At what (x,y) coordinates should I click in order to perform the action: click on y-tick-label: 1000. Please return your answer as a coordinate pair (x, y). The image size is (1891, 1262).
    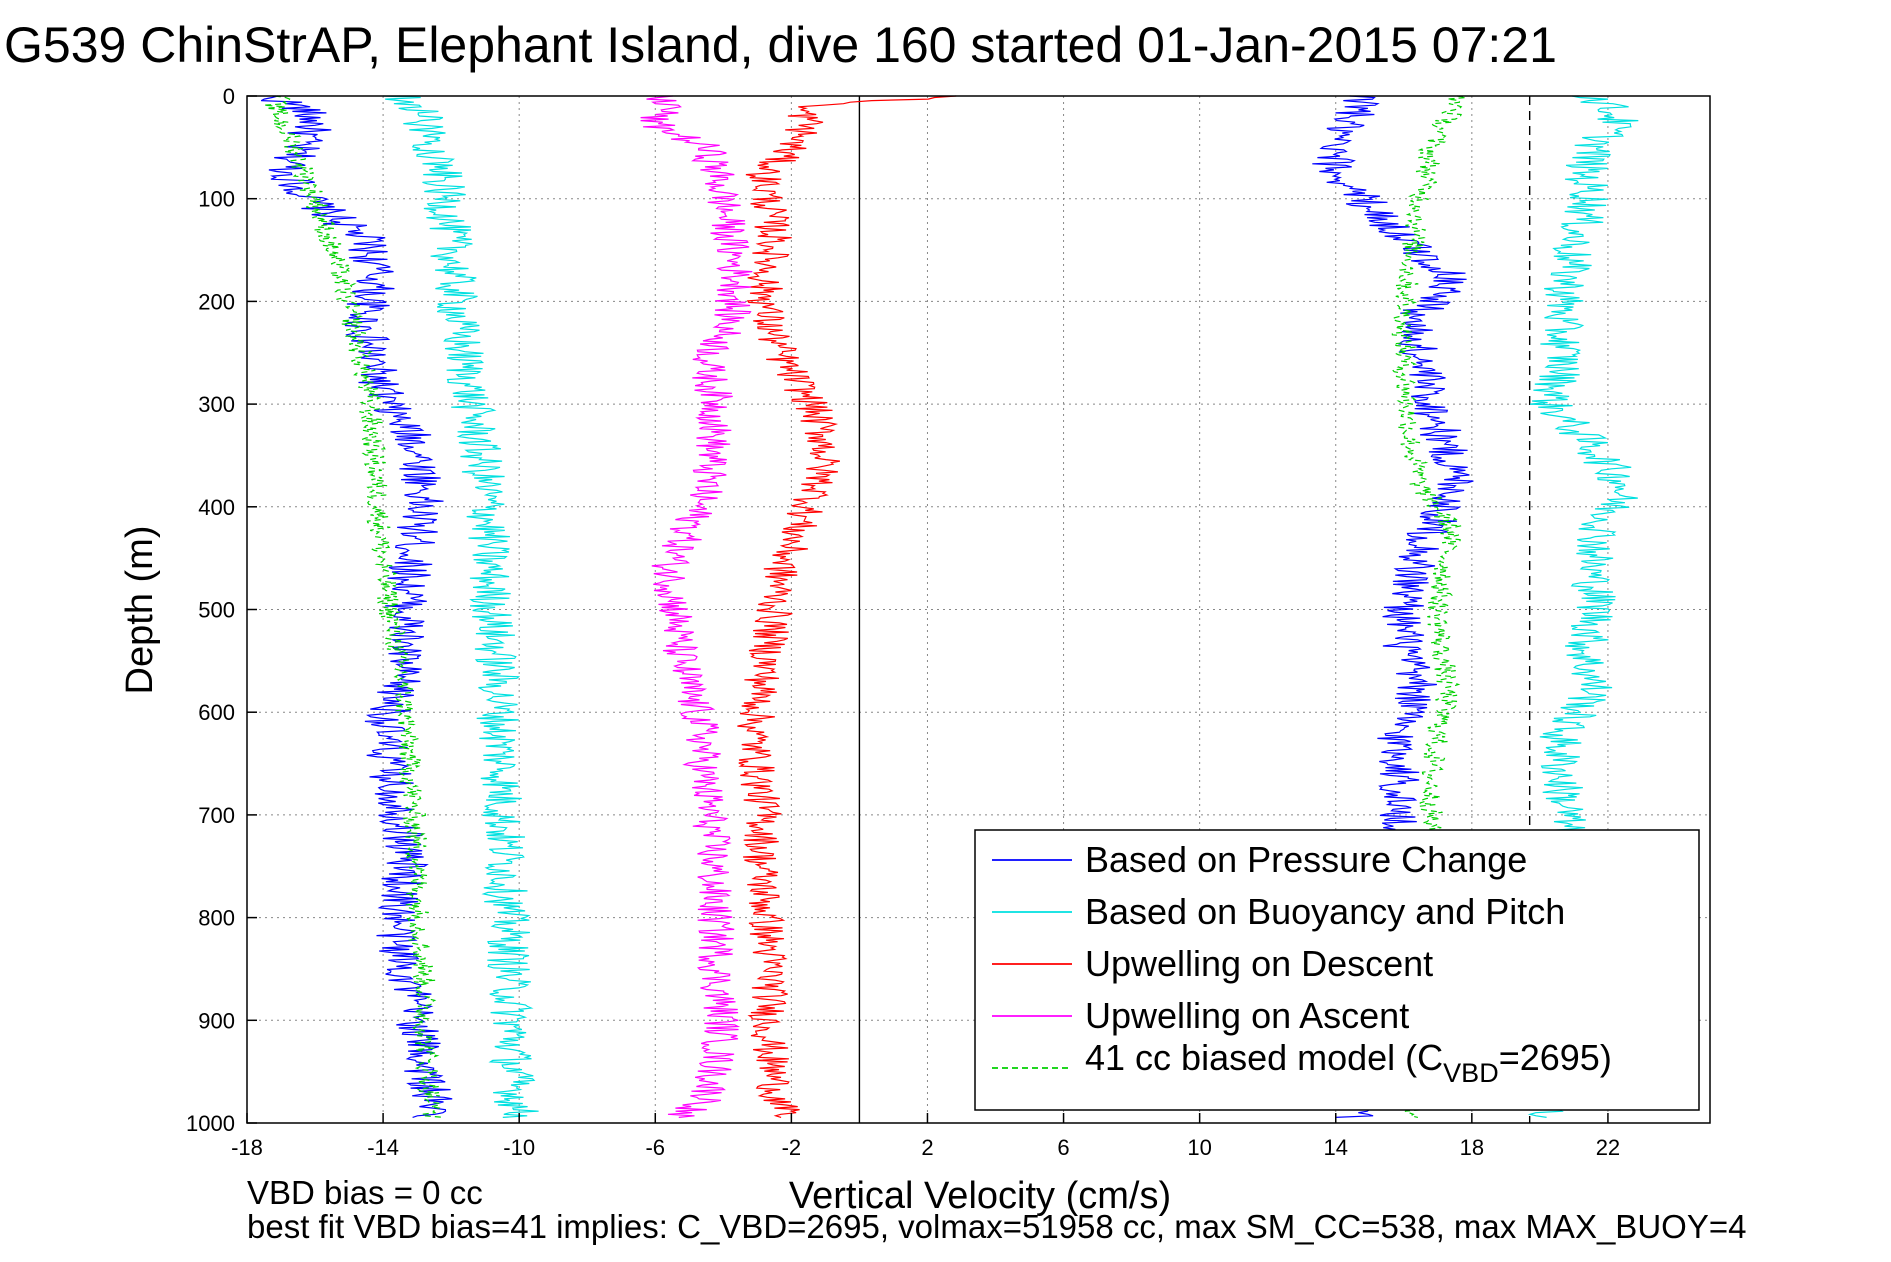
    Looking at the image, I should click on (210, 1123).